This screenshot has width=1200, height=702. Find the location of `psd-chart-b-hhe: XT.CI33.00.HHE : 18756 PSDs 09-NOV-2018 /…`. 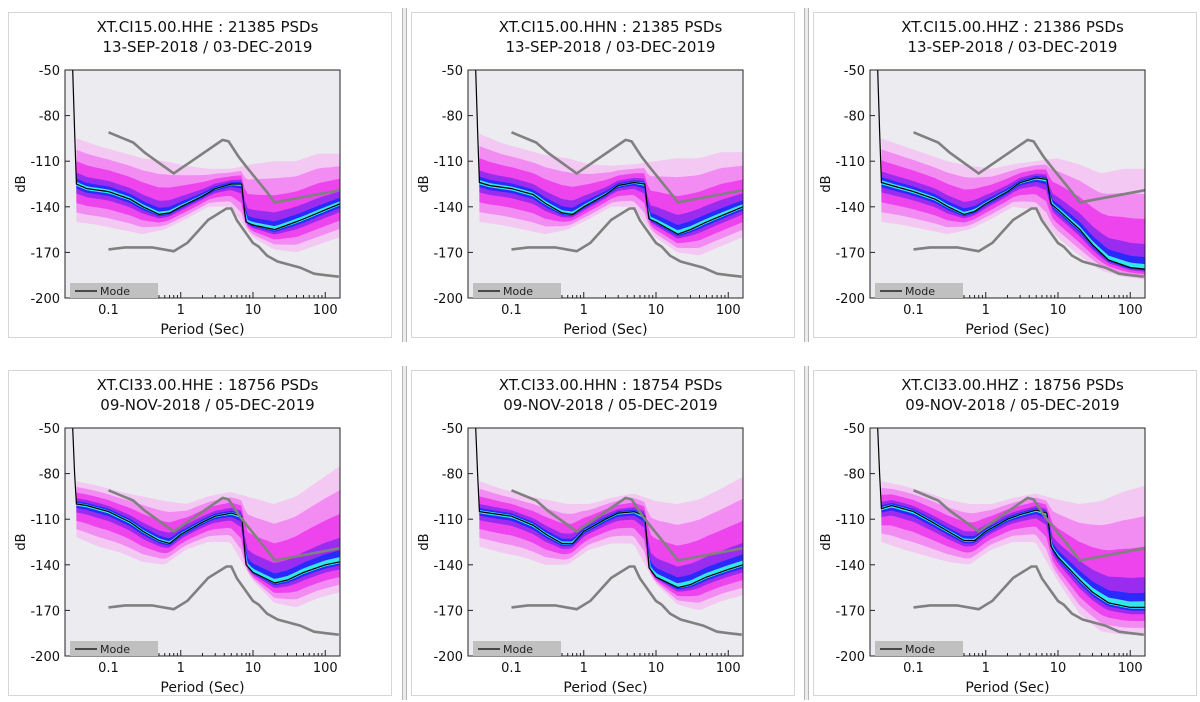

psd-chart-b-hhe: XT.CI33.00.HHE : 18756 PSDs 09-NOV-2018 /… is located at coordinates (177, 536).